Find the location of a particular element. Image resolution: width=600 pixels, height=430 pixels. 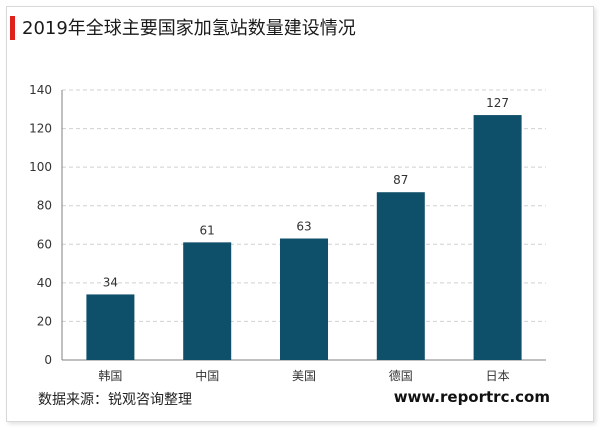

y-tick-label: 60 is located at coordinates (44, 244).